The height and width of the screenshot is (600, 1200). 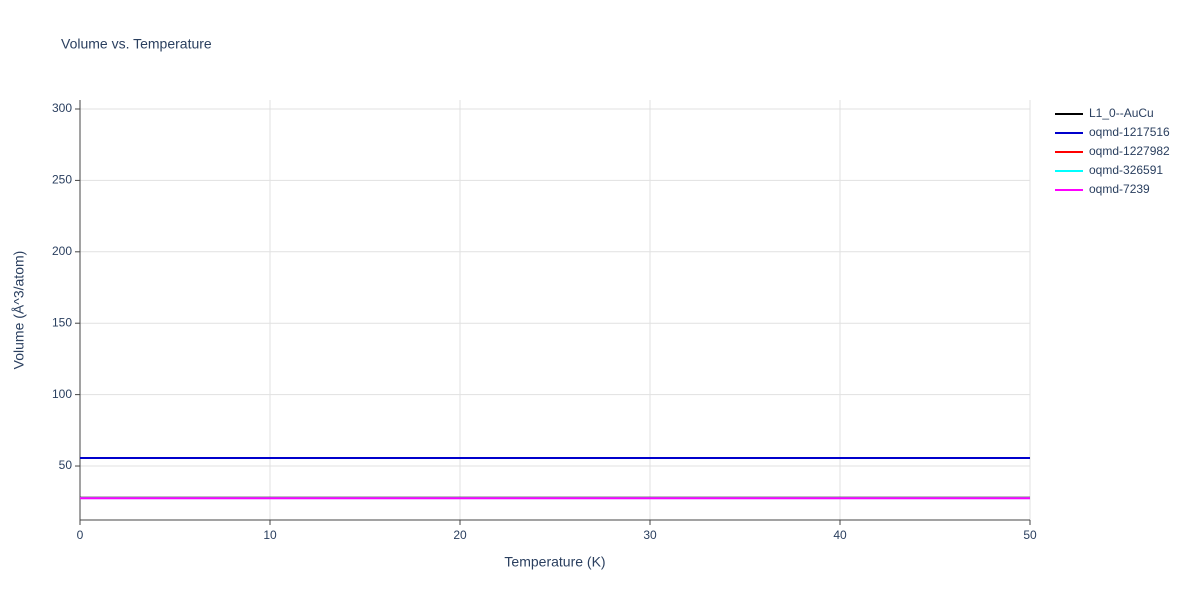 I want to click on y-axis-label: Volume (Å^3/atom), so click(x=19, y=310).